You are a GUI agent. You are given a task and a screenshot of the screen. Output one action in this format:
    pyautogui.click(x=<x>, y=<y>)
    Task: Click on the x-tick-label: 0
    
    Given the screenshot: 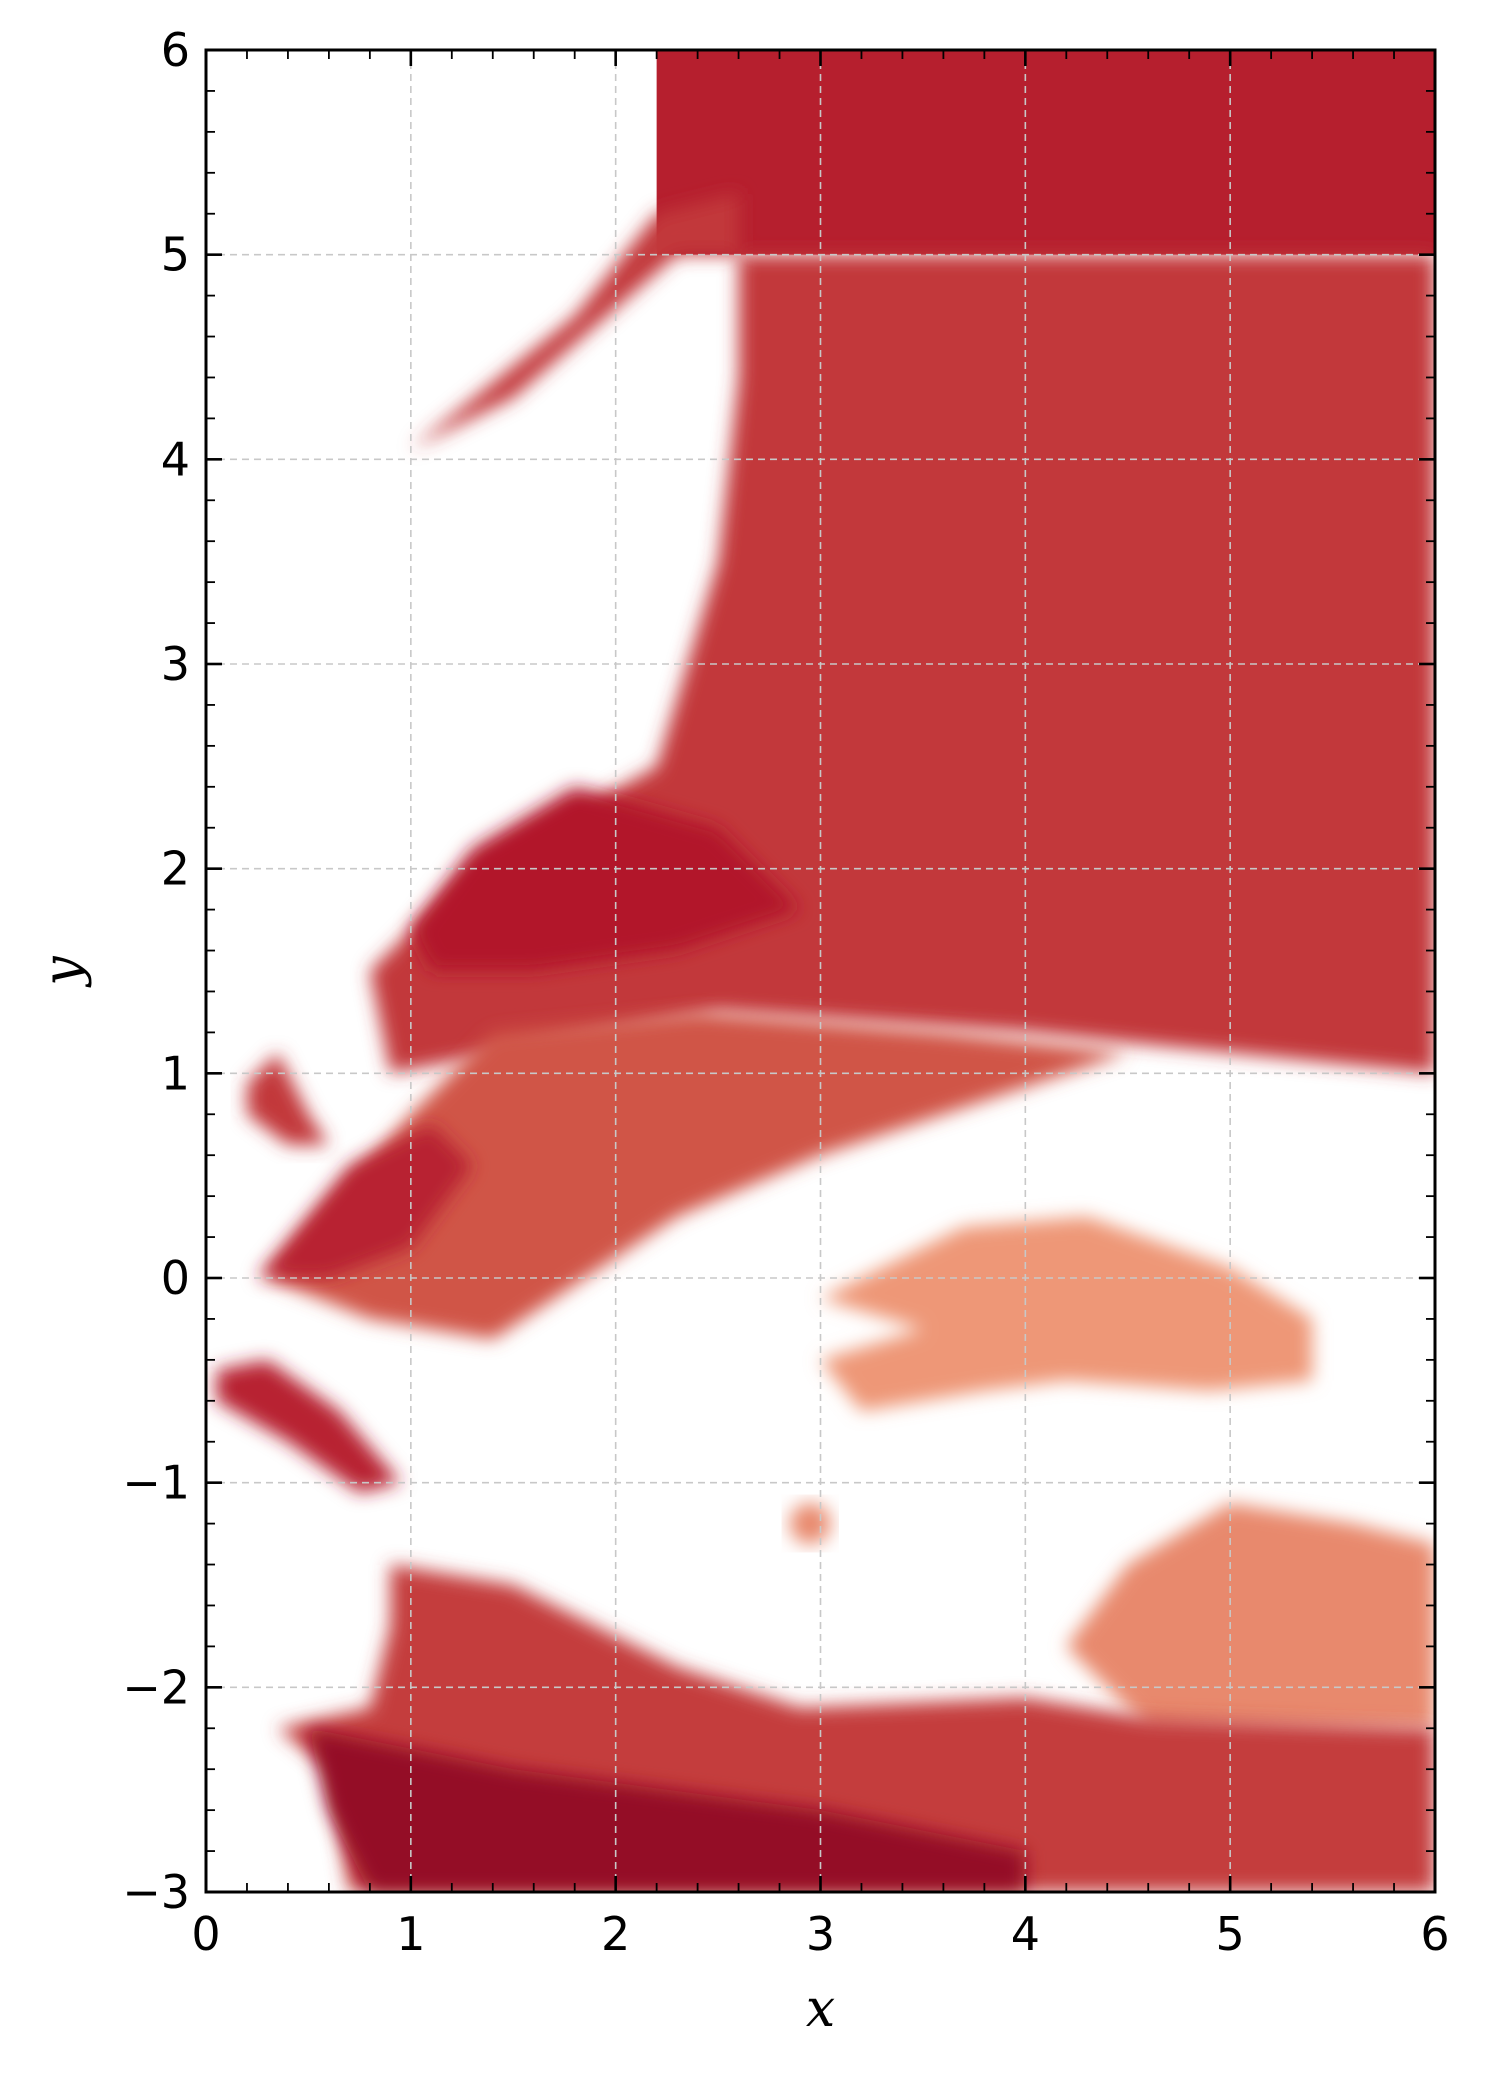 What is the action you would take?
    pyautogui.click(x=205, y=1934)
    